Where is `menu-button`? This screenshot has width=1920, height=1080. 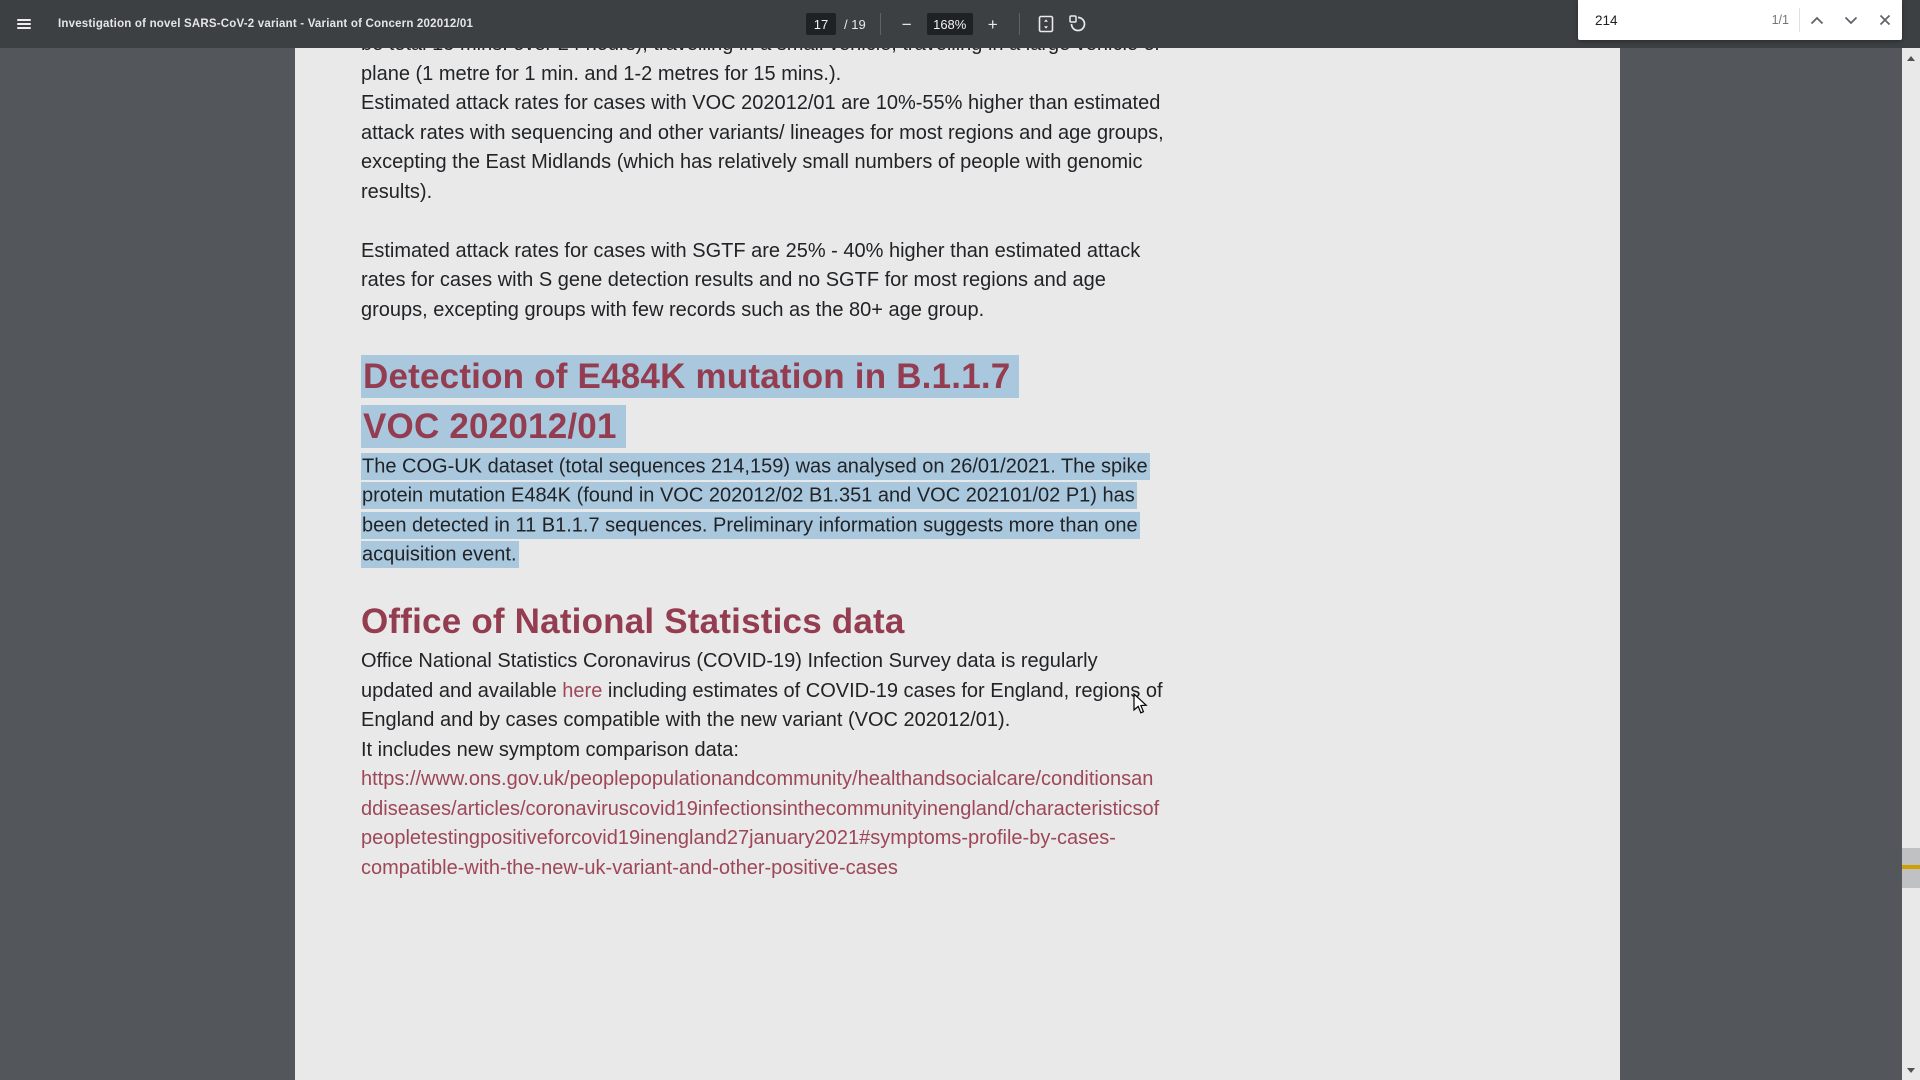
menu-button is located at coordinates (24, 24).